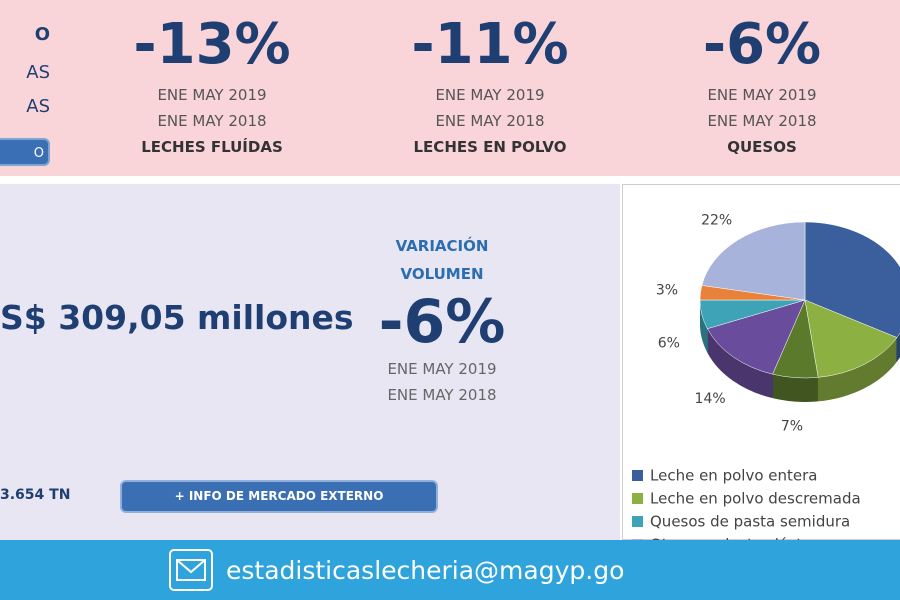  Describe the element at coordinates (25, 73) in the screenshot. I see `left-text: O AS AS` at that location.